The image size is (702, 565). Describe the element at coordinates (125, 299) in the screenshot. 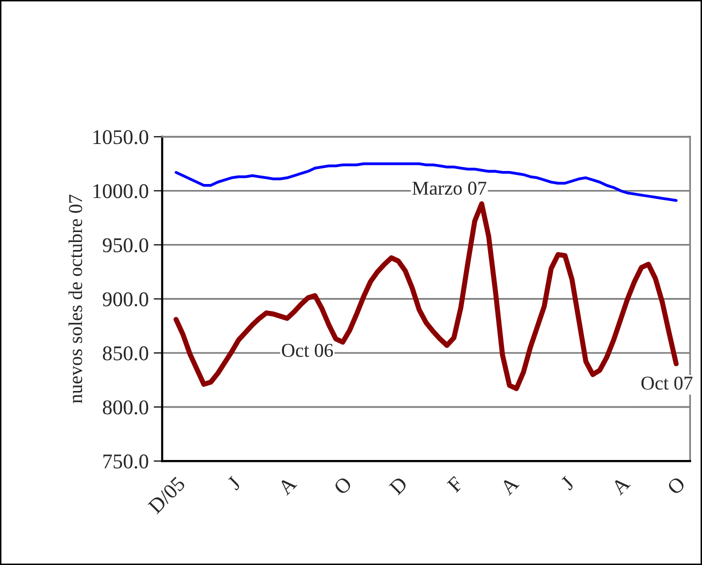

I see `y-tick-label: 900.0` at that location.